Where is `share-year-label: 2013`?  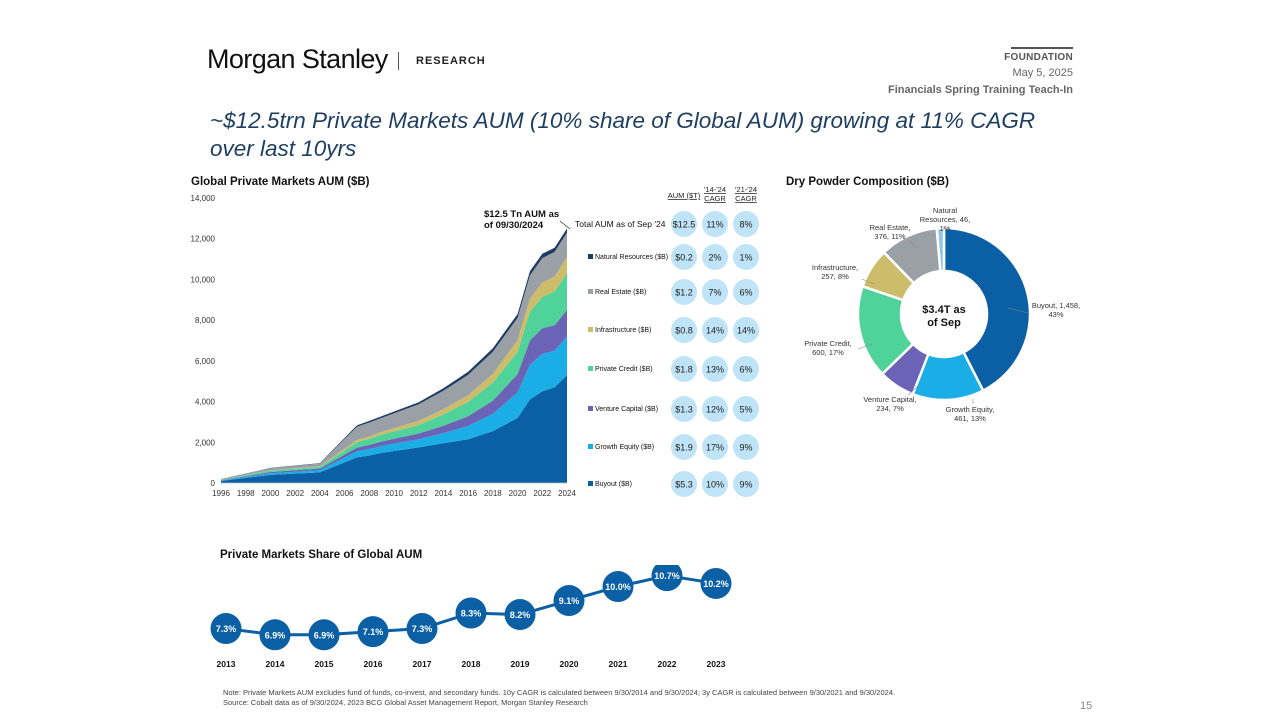 share-year-label: 2013 is located at coordinates (226, 664).